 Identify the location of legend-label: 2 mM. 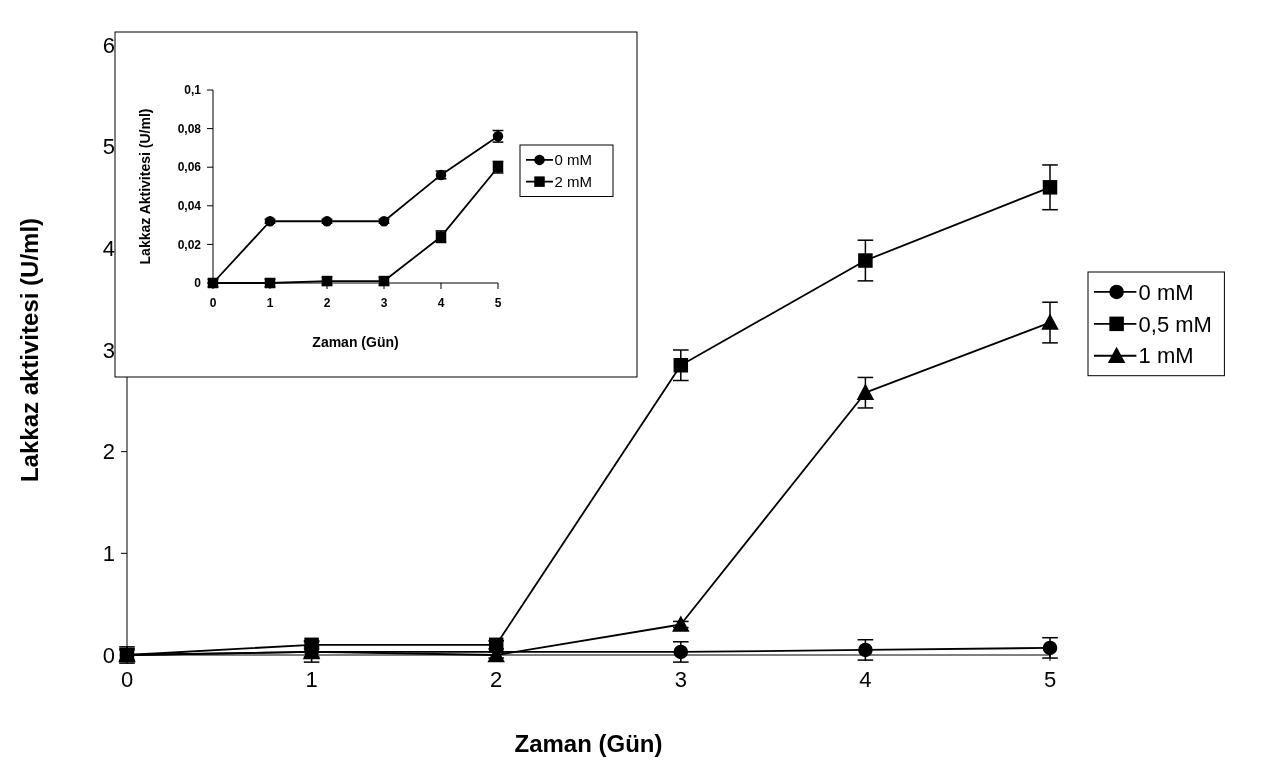
(573, 181).